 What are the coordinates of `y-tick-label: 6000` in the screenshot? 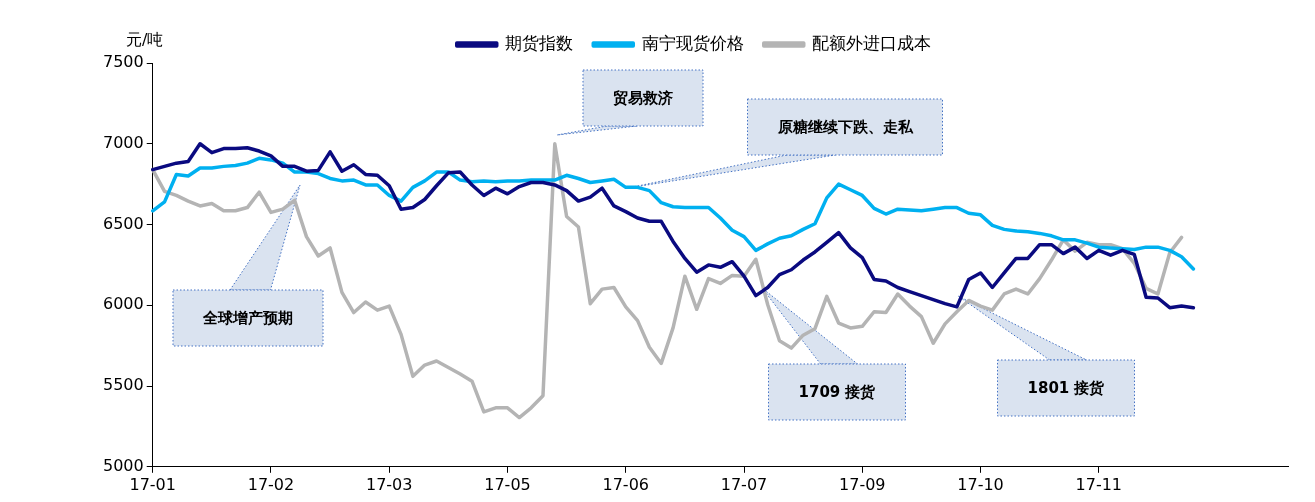 It's located at (123, 304).